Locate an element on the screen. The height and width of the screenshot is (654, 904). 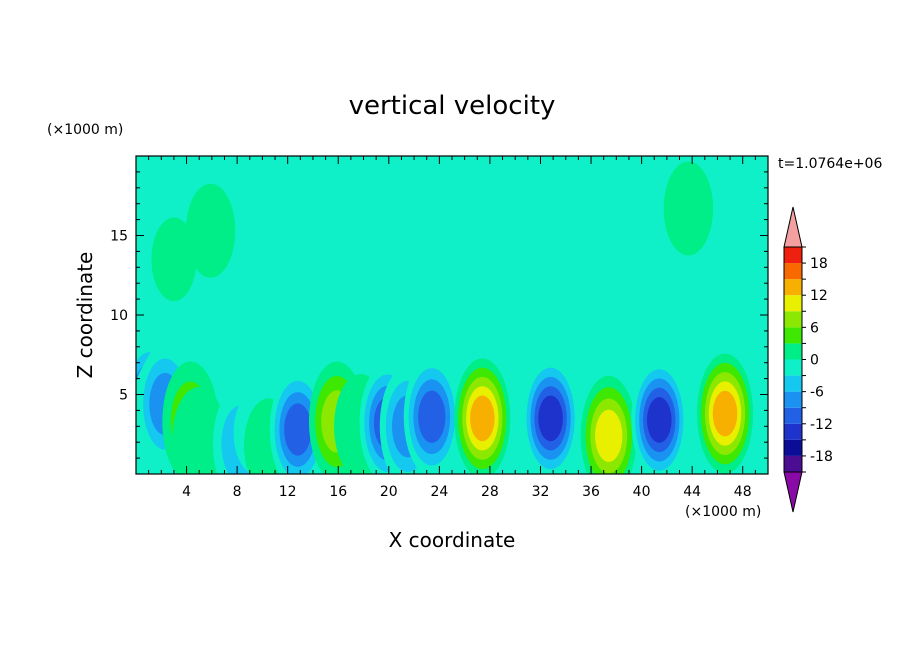
x-tick-label: 36 is located at coordinates (591, 492).